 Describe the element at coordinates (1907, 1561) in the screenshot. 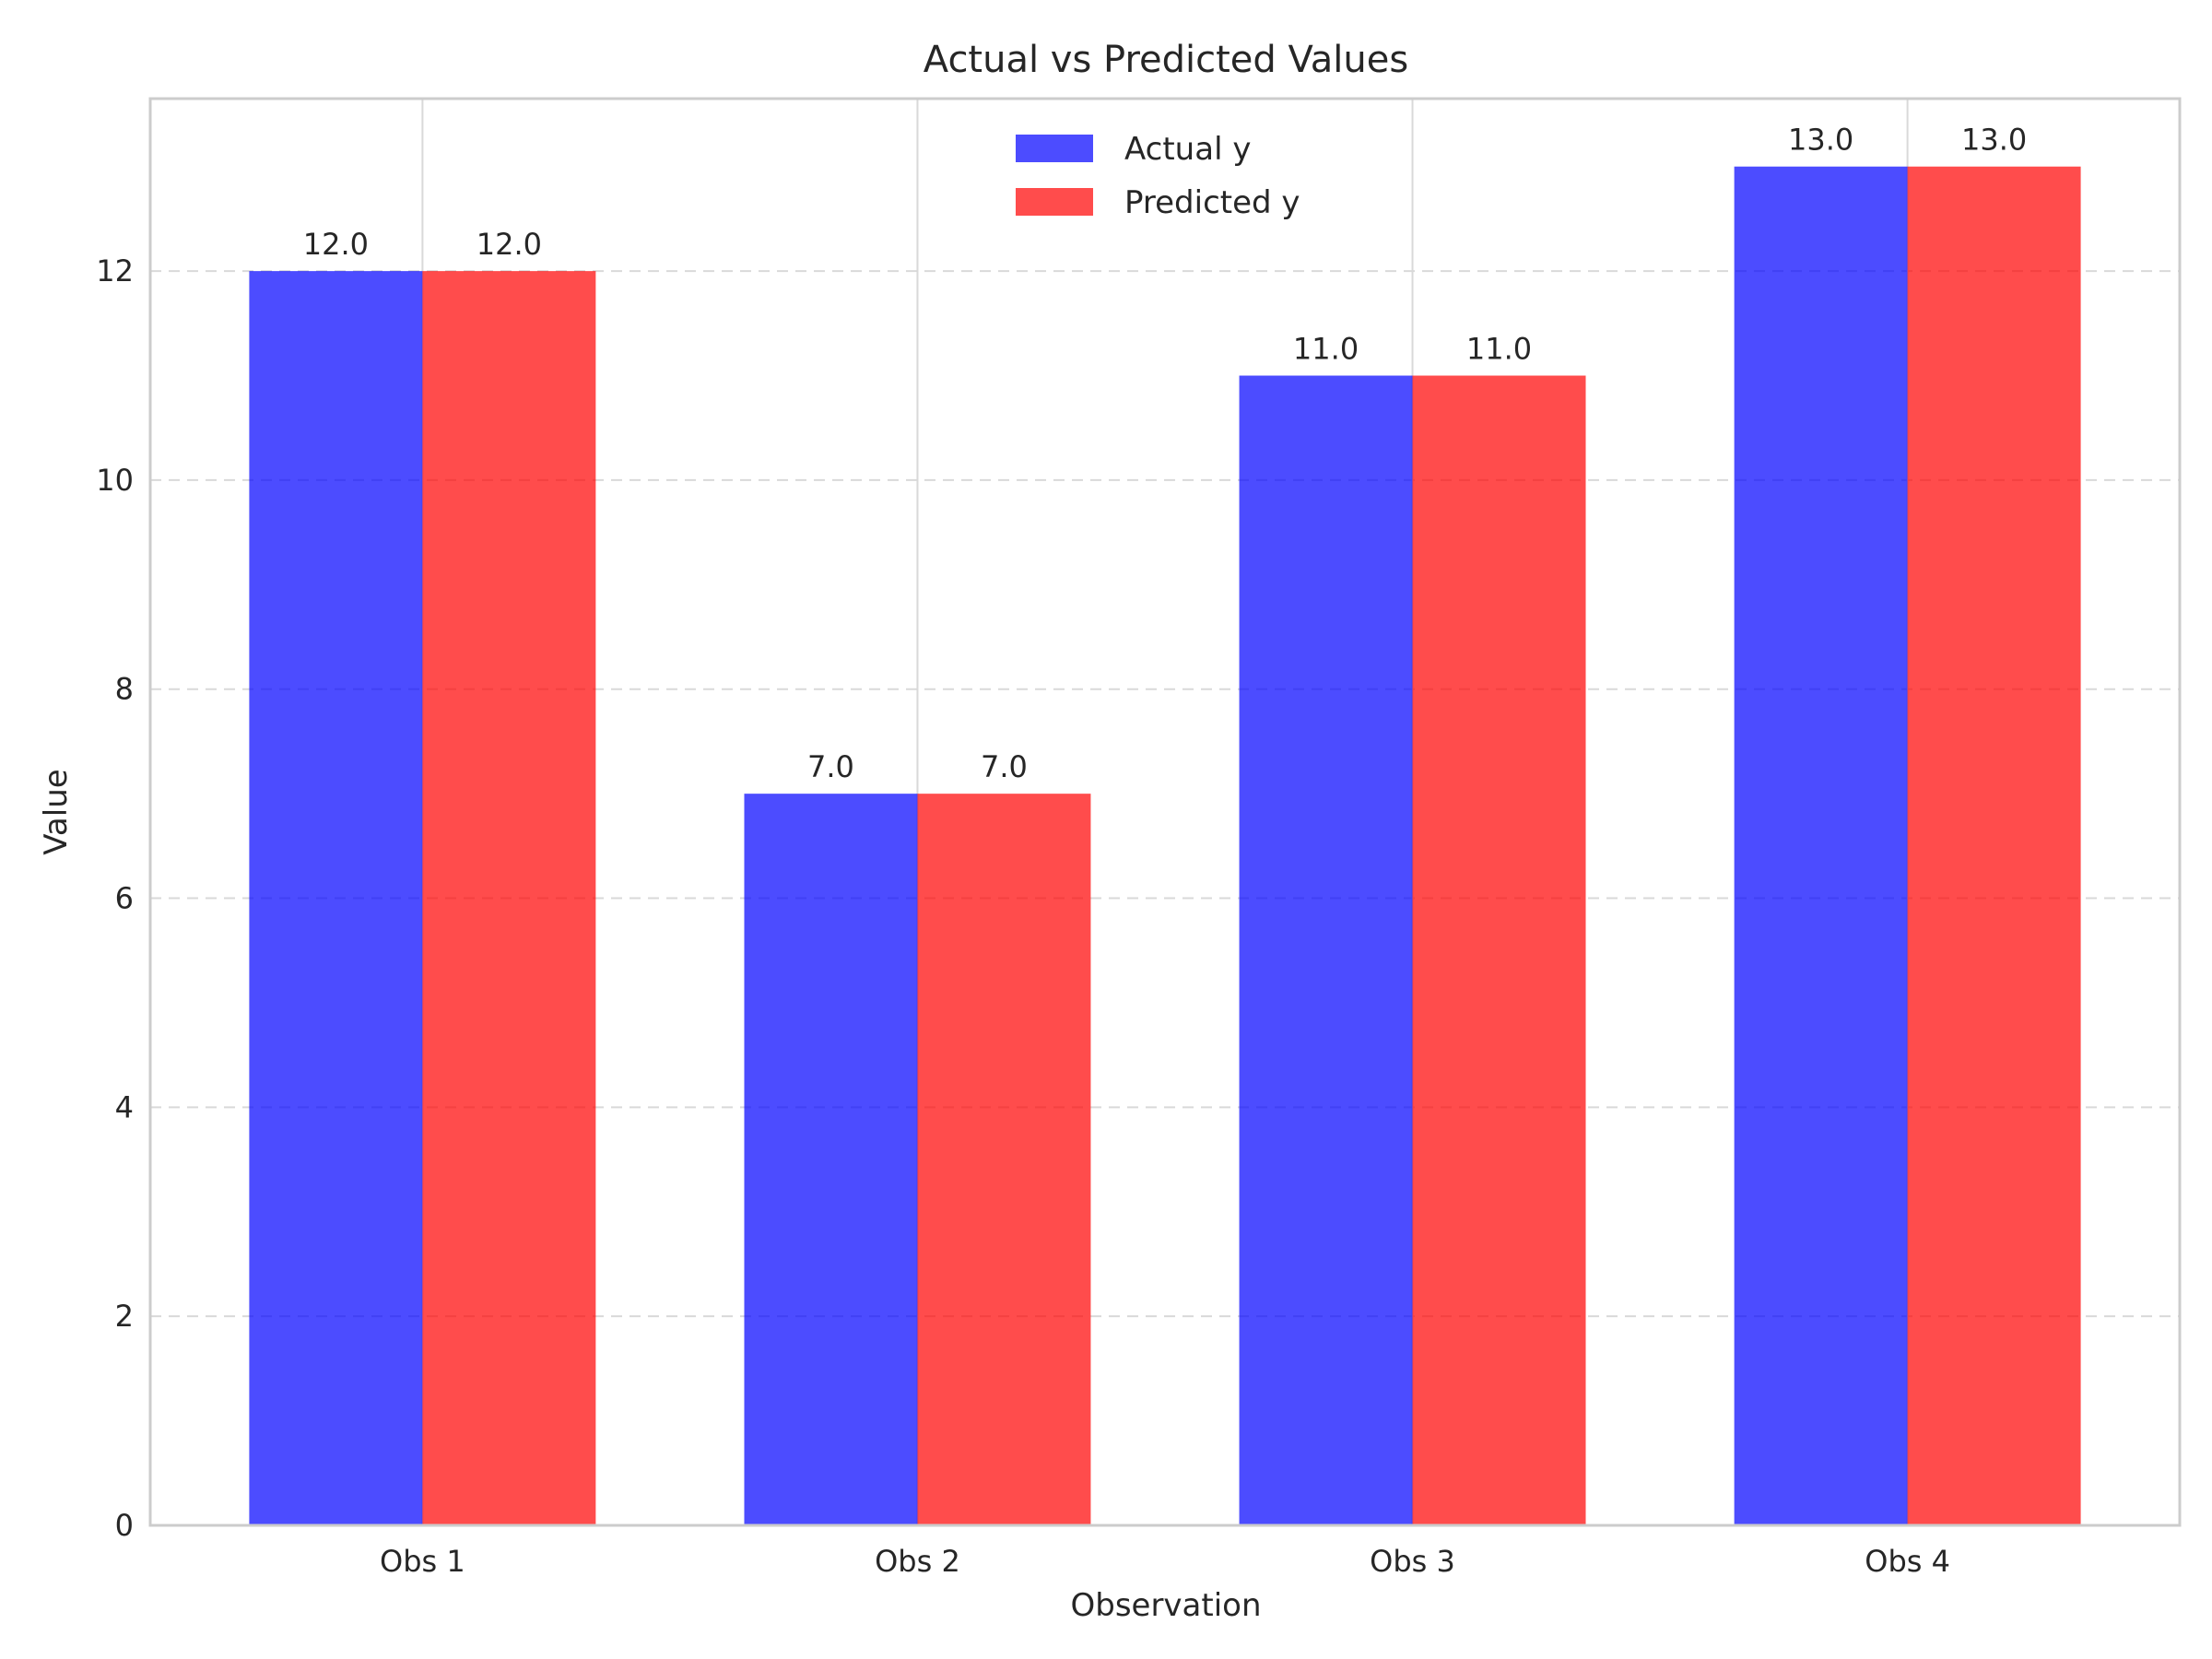

I see `x-tick-label: Obs 4` at that location.